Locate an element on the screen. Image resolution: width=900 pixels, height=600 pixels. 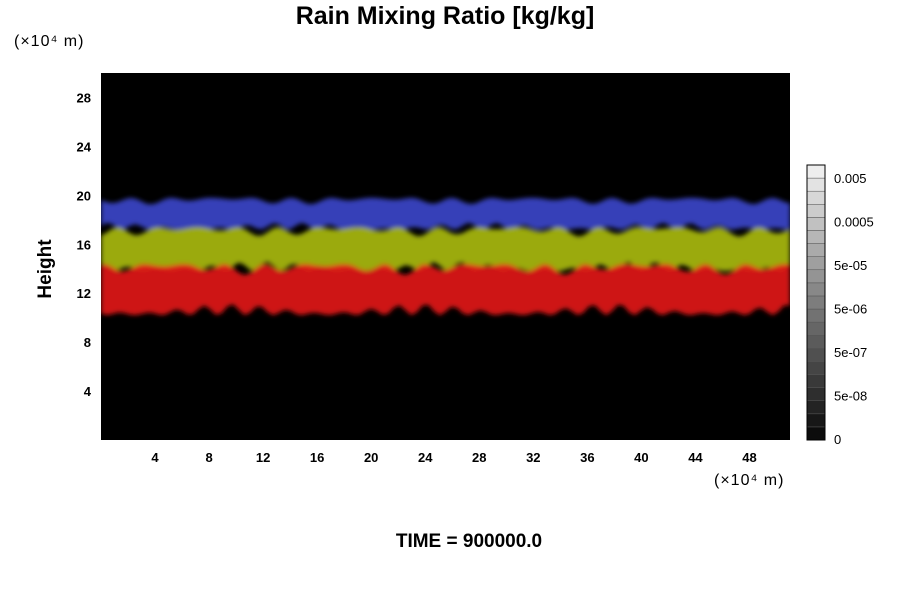
x-tick-label: 4 is located at coordinates (155, 457).